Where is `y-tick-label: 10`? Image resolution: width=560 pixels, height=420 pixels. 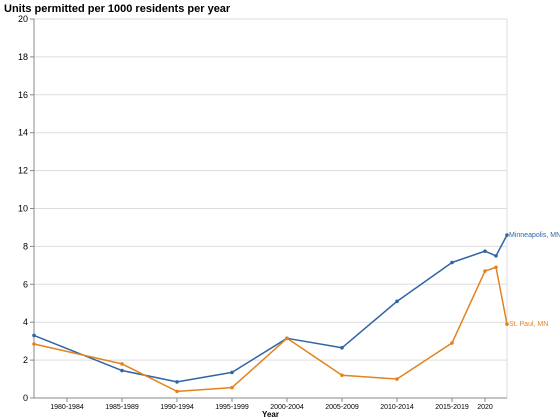
y-tick-label: 10 is located at coordinates (23, 209).